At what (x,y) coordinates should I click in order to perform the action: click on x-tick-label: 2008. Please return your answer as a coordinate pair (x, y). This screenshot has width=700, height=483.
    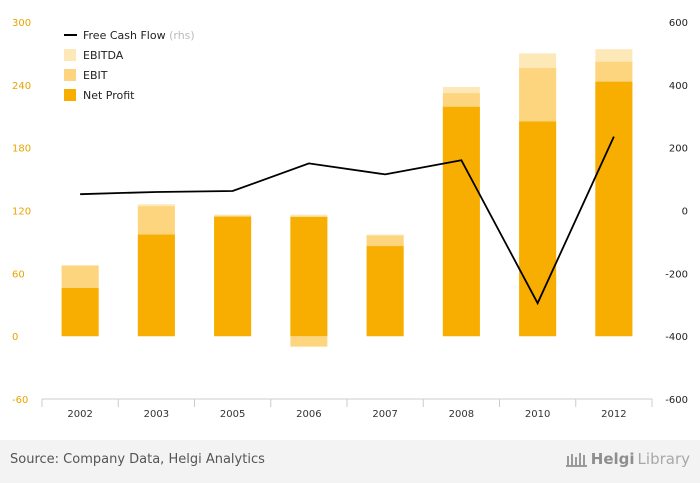
    Looking at the image, I should click on (461, 414).